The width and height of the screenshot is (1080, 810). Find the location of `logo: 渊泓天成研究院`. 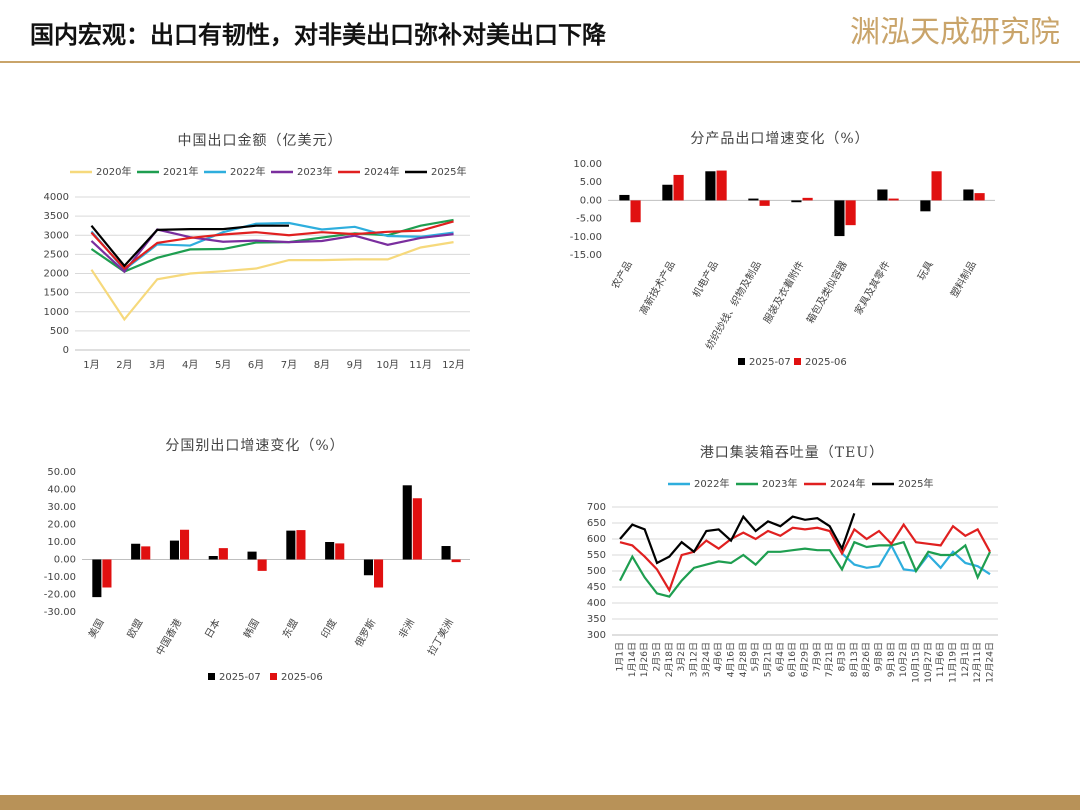

logo: 渊泓天成研究院 is located at coordinates (955, 32).